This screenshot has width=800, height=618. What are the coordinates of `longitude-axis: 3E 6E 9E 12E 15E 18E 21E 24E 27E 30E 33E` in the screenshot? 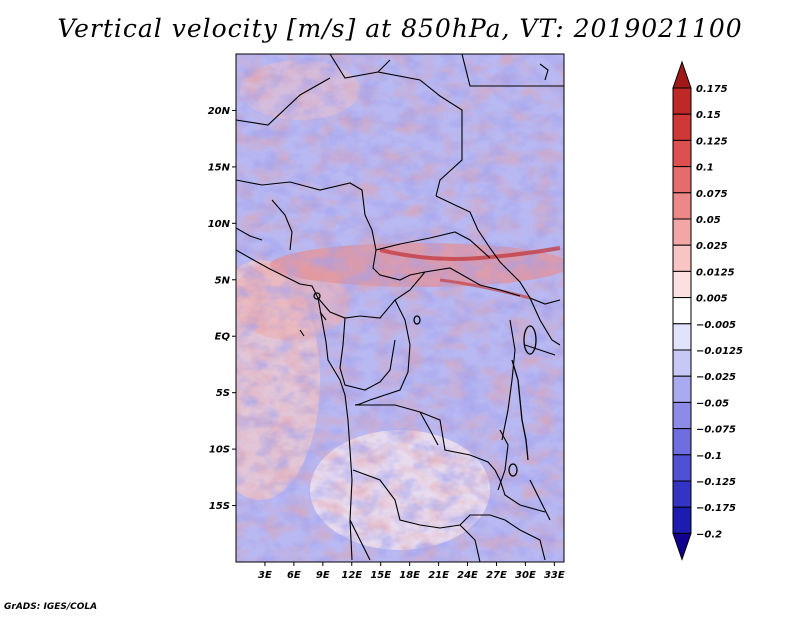 It's located at (411, 571).